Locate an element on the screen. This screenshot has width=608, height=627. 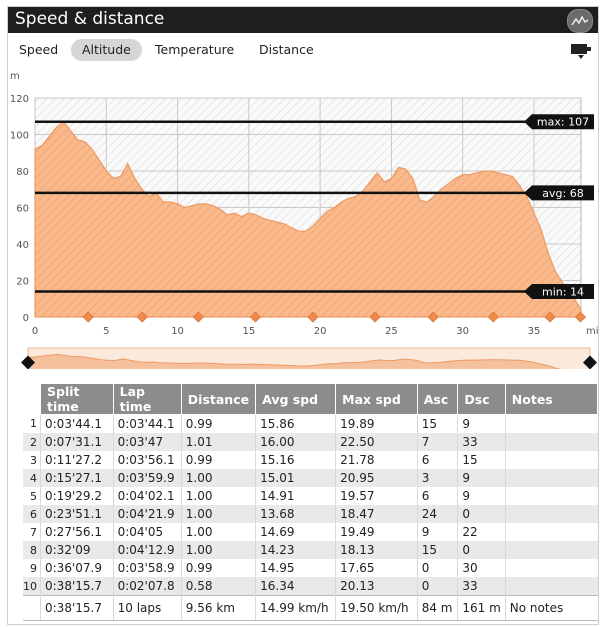
cell-lap-time: 0:04'05 is located at coordinates (147, 532).